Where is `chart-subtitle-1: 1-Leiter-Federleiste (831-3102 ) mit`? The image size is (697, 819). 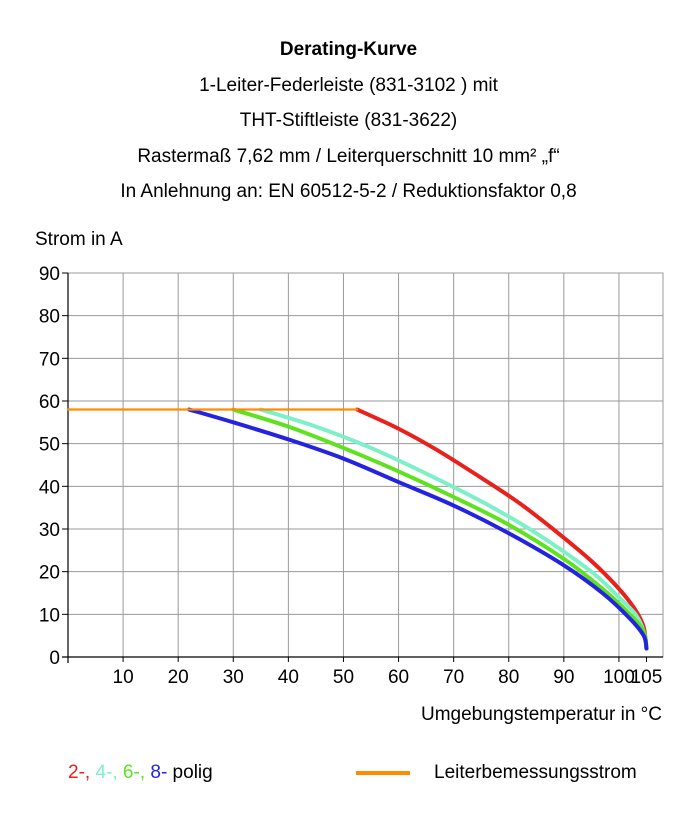
chart-subtitle-1: 1-Leiter-Federleiste (831-3102 ) mit is located at coordinates (348, 85).